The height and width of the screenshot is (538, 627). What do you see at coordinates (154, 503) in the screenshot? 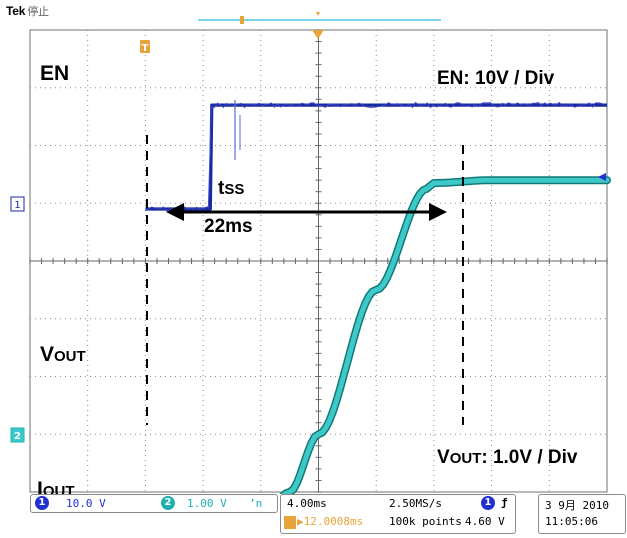
I see `channel-settings-box: 1 10.0 V 2 1.00 V ʼn` at bounding box center [154, 503].